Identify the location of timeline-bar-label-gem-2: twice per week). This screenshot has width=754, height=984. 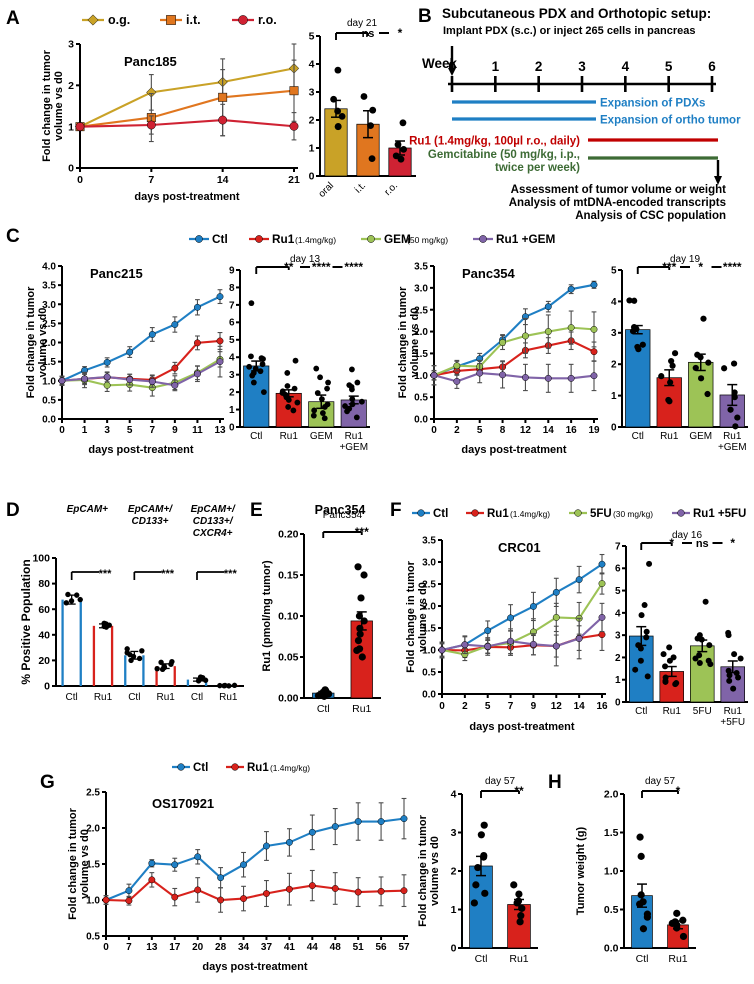
(537, 168).